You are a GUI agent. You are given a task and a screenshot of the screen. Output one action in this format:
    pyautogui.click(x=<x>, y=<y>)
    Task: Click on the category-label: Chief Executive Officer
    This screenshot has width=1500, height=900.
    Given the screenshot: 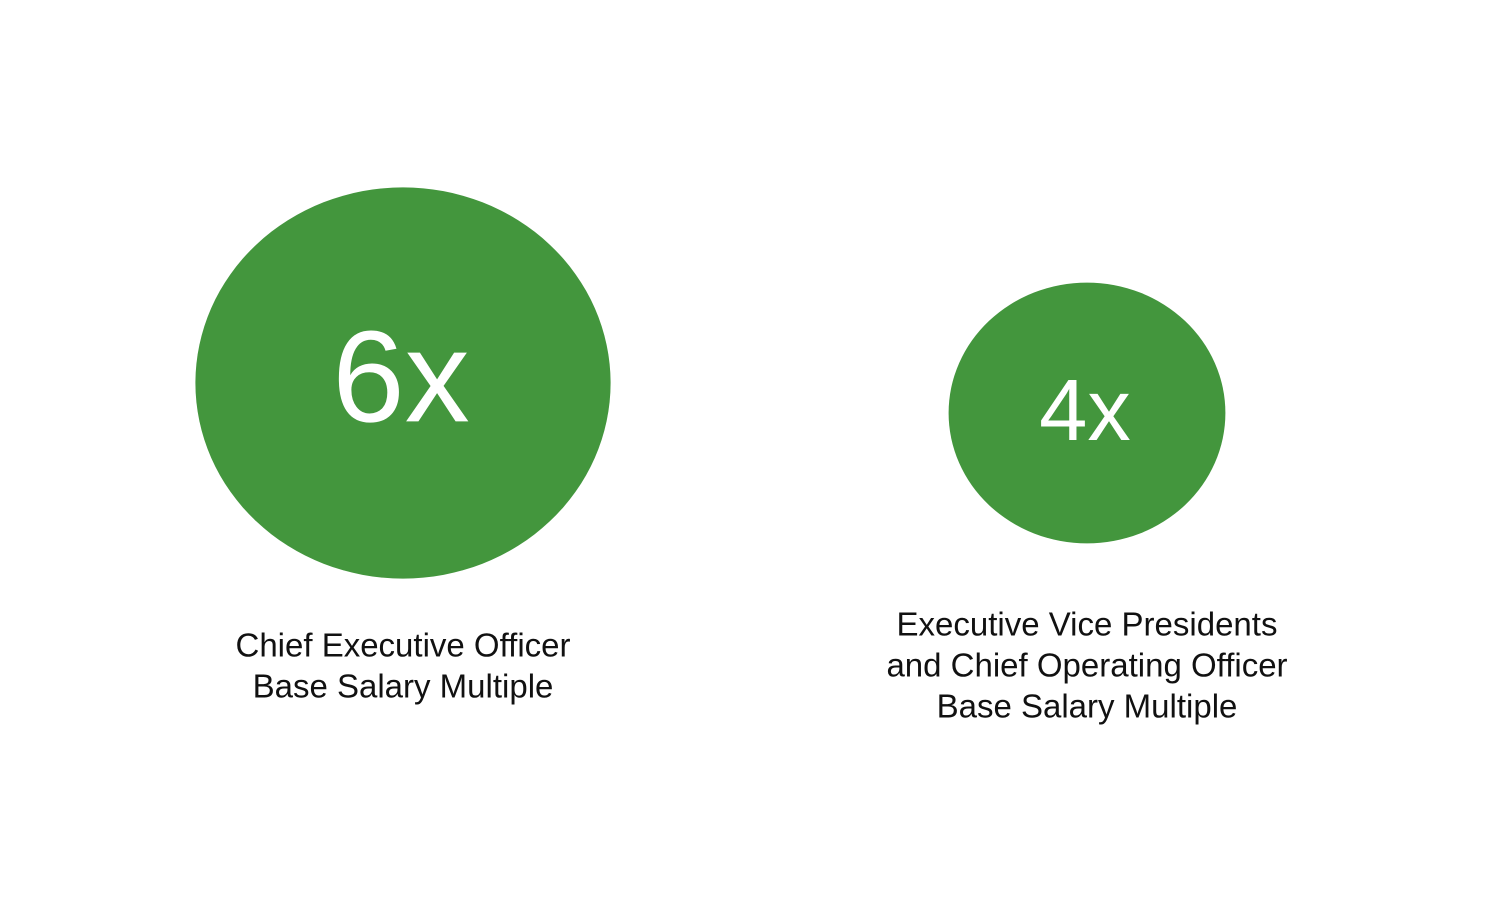 What is the action you would take?
    pyautogui.click(x=402, y=645)
    